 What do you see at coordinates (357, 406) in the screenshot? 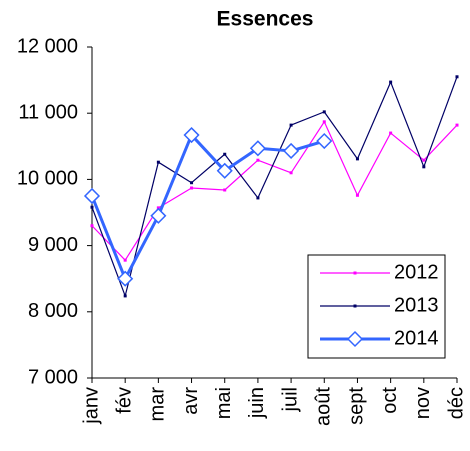
I see `x-tick-label: sept` at bounding box center [357, 406].